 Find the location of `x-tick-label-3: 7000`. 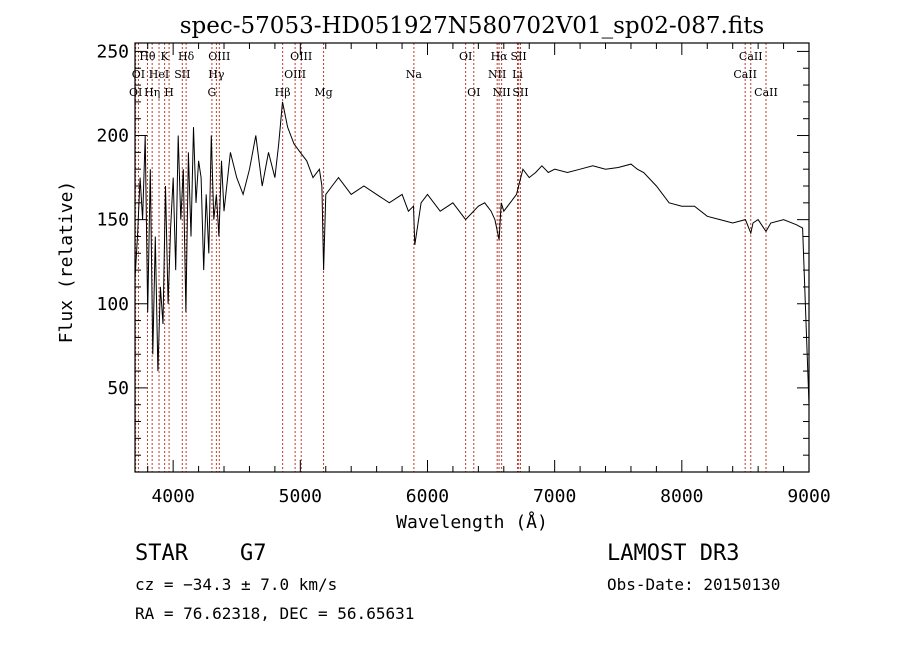

x-tick-label-3: 7000 is located at coordinates (554, 496).